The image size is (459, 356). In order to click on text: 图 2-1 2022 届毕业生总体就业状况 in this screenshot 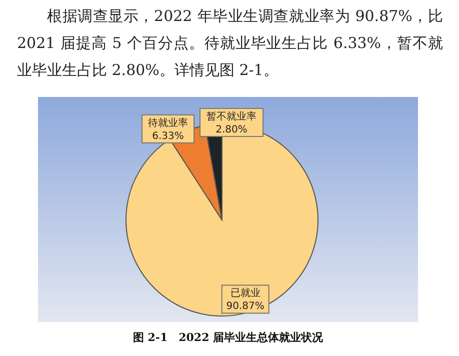, I will do `click(228, 337)`.